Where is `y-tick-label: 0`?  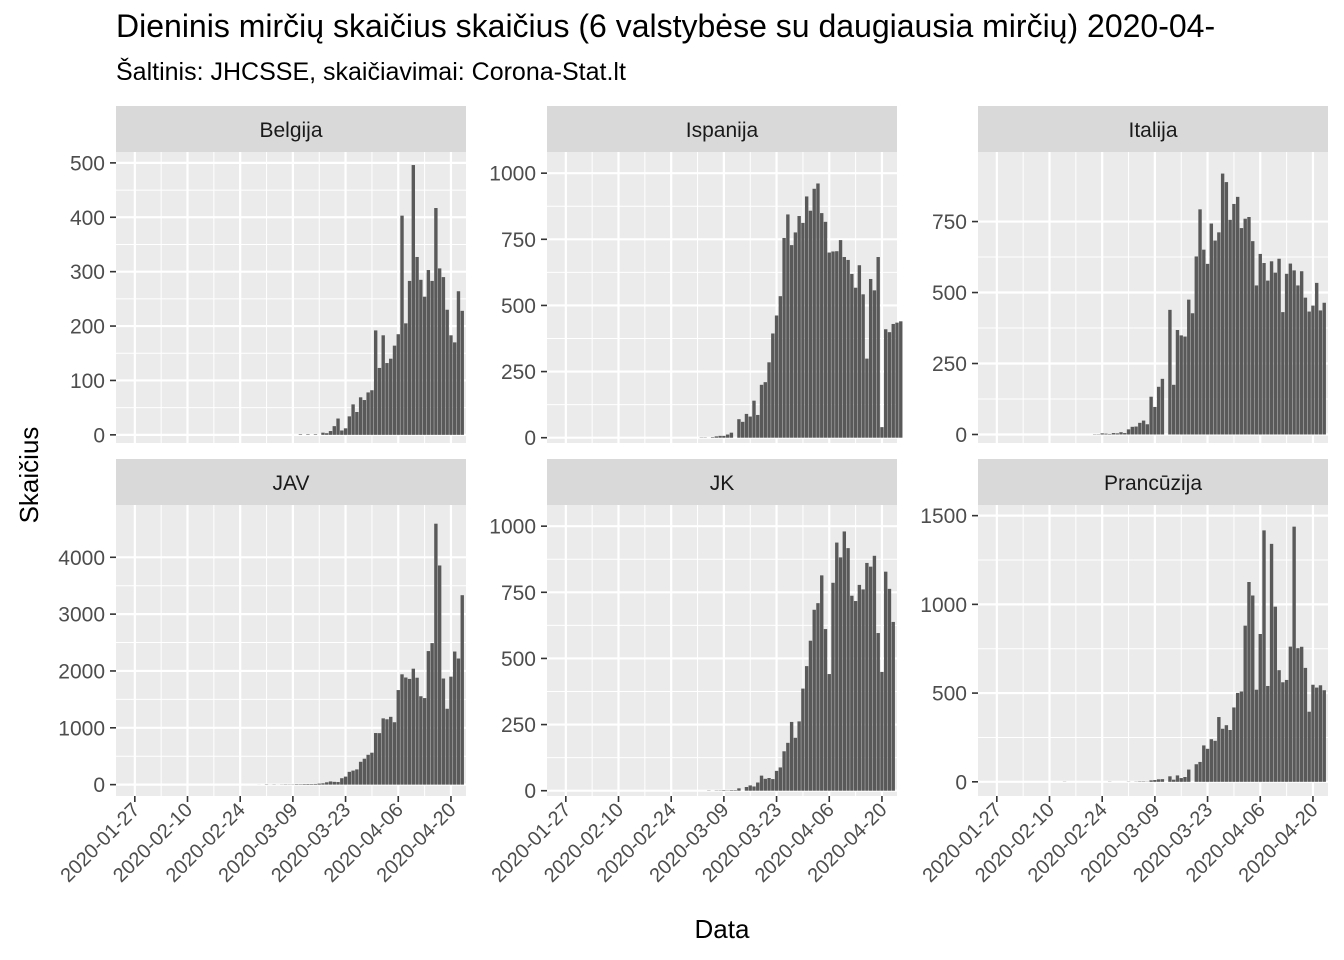
y-tick-label: 0 is located at coordinates (961, 435).